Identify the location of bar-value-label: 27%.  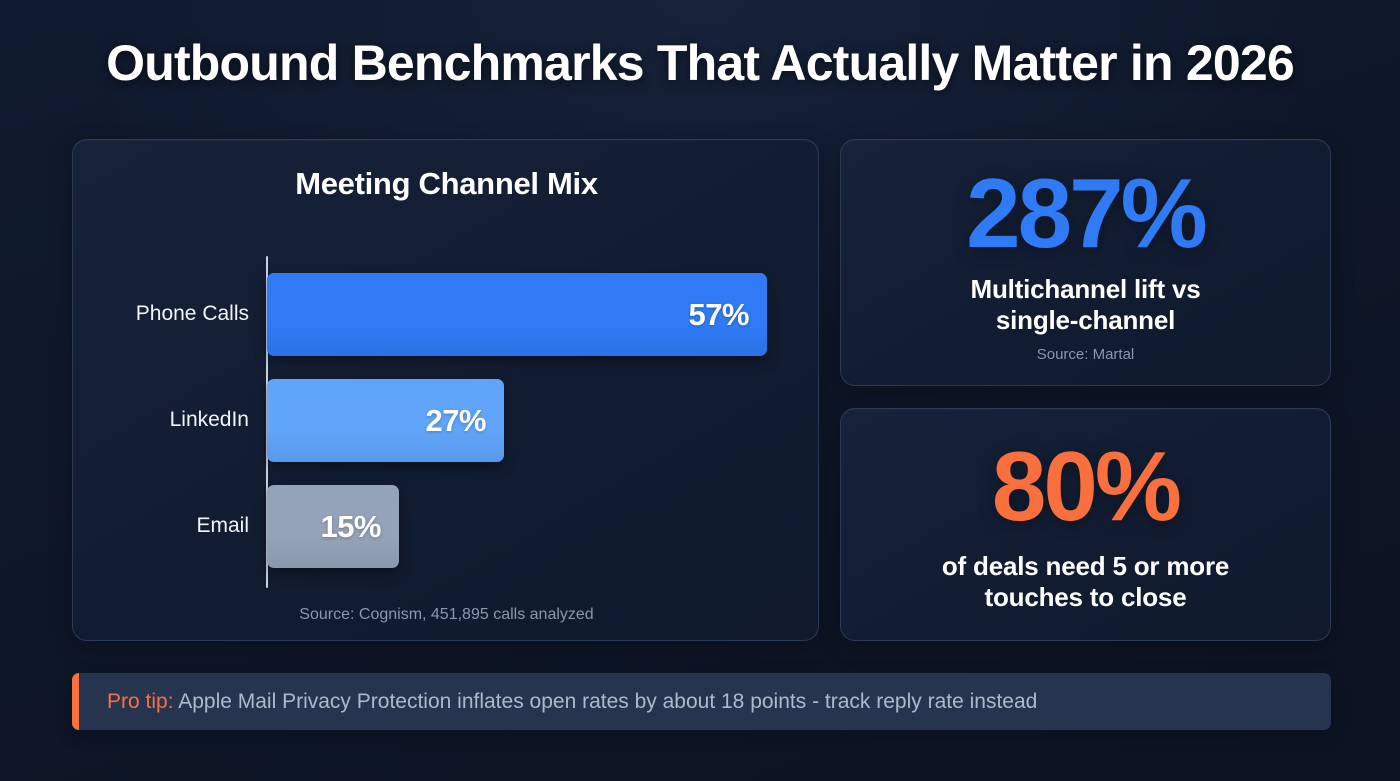
(455, 420).